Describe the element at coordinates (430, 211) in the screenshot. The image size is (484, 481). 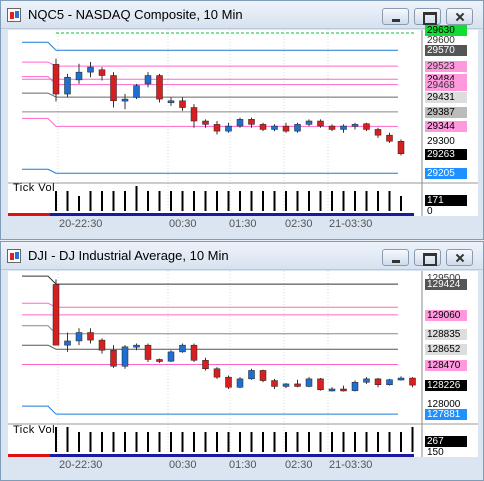
I see `volume-scale-label: 0` at that location.